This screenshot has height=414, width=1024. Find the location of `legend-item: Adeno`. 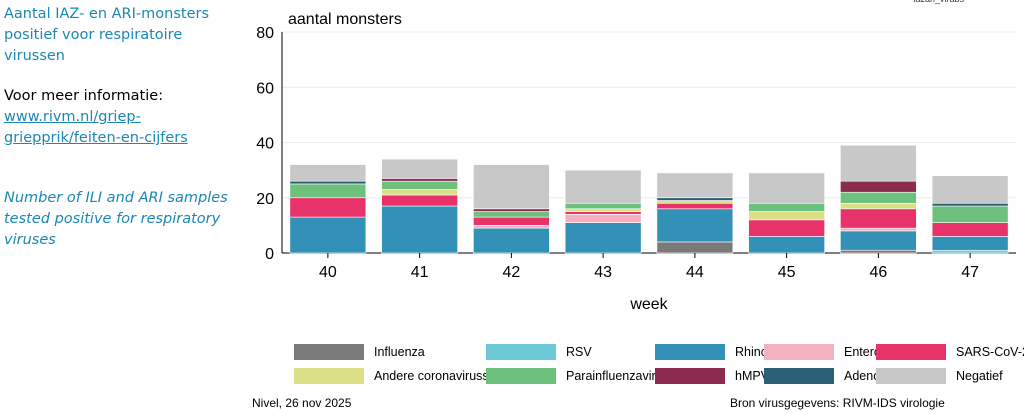

legend-item: Adeno is located at coordinates (822, 376).